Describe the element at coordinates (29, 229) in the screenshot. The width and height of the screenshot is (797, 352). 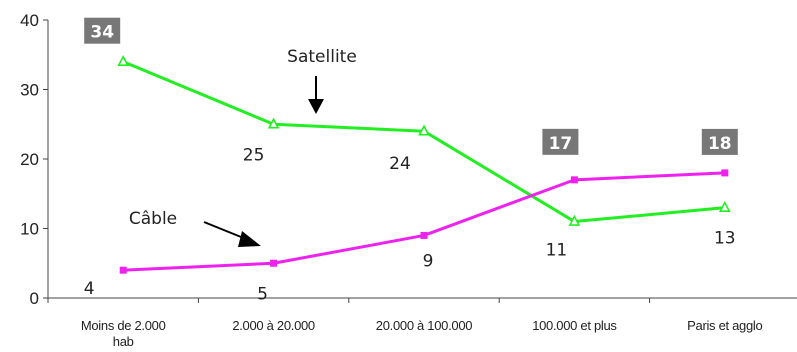
I see `y-tick-label: 10` at that location.